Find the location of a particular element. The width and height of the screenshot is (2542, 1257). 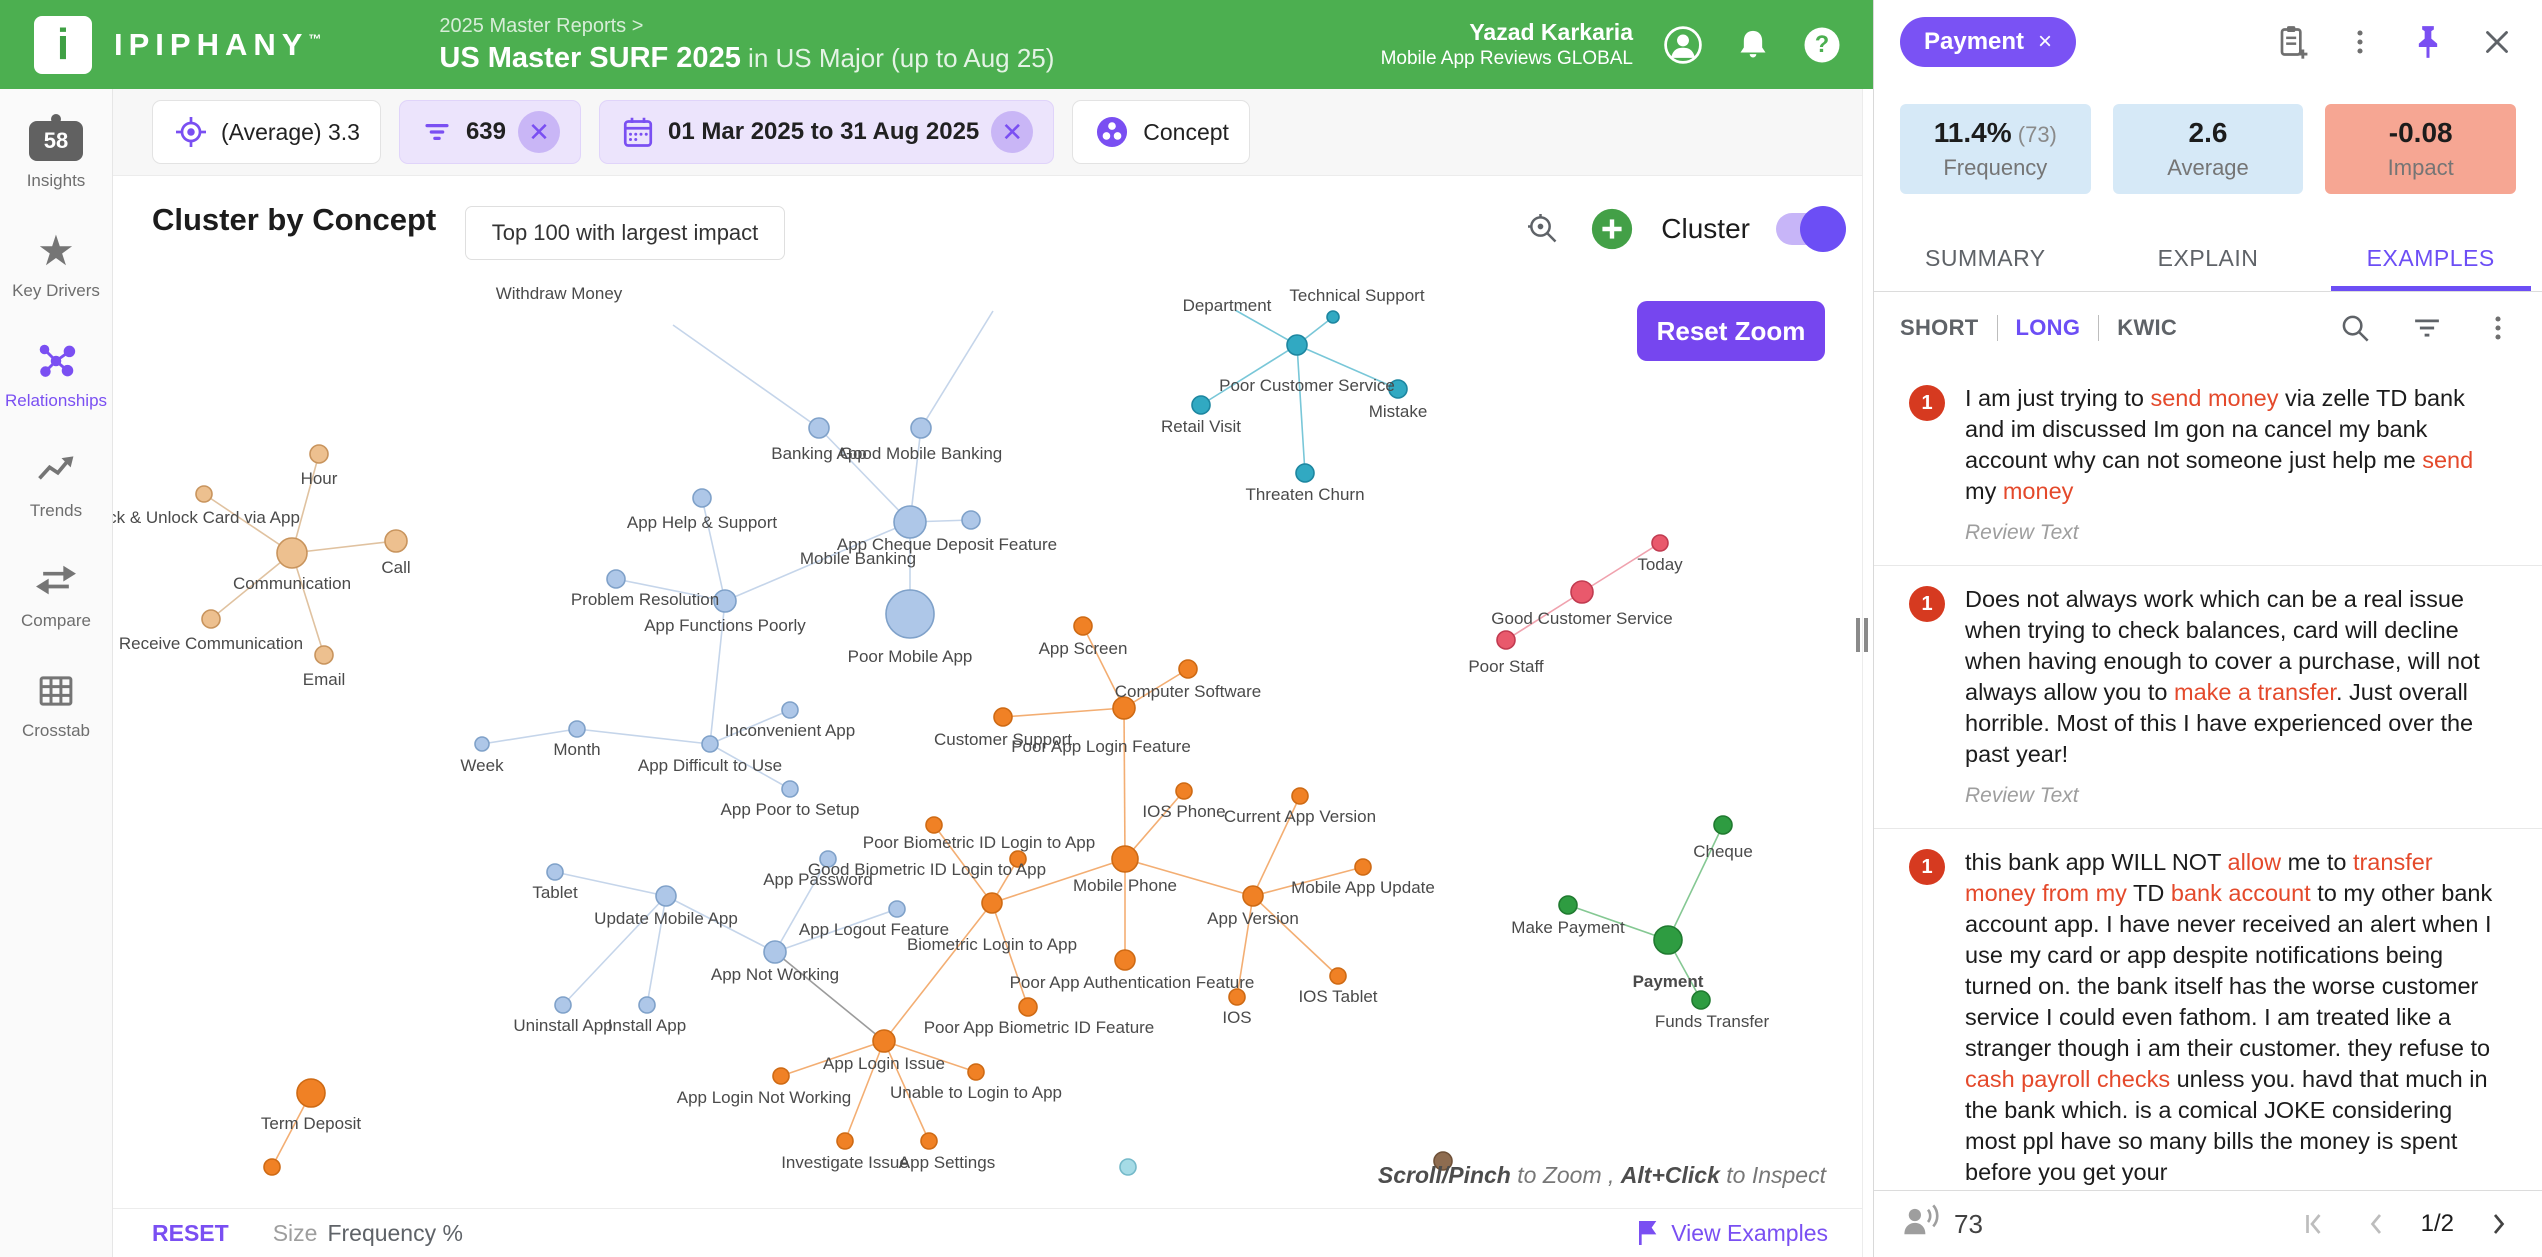

graph-node-mau is located at coordinates (1363, 867).